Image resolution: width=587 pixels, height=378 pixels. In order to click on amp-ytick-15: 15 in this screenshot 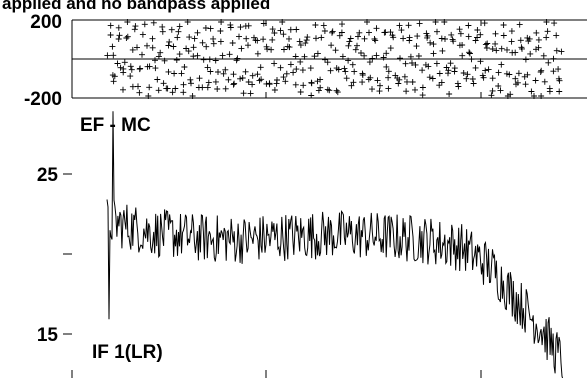, I will do `click(48, 335)`.